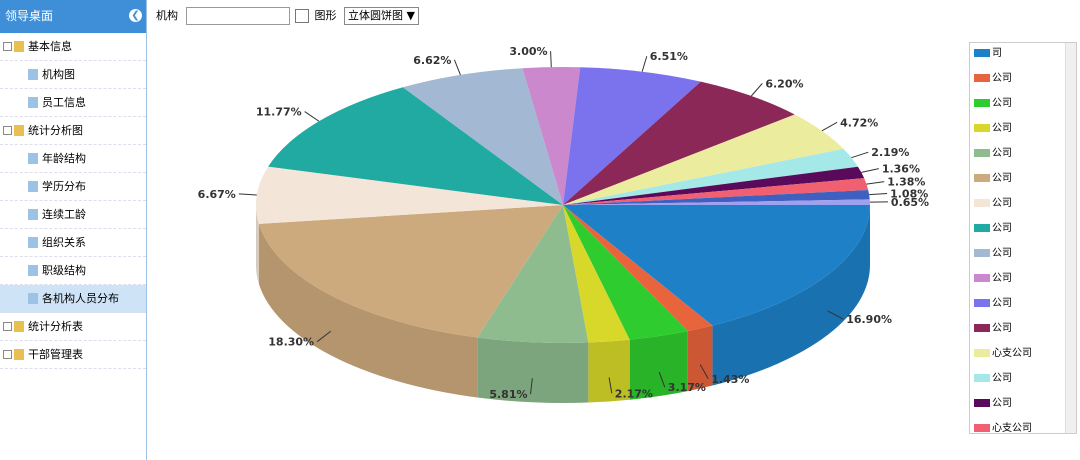 The width and height of the screenshot is (1080, 460). What do you see at coordinates (73, 327) in the screenshot?
I see `tree-item: 统计分析表` at bounding box center [73, 327].